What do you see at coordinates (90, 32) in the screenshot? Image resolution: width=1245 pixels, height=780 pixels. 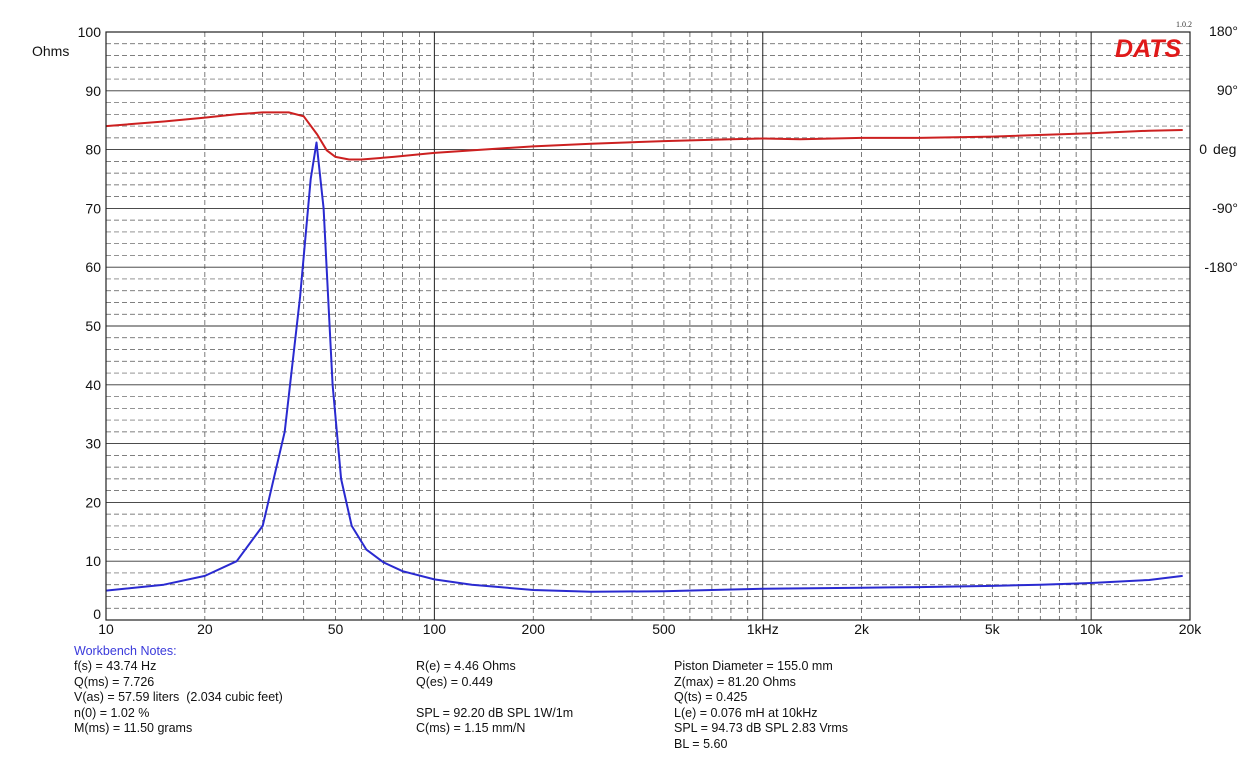 I see `left-y-tick-label: 100` at bounding box center [90, 32].